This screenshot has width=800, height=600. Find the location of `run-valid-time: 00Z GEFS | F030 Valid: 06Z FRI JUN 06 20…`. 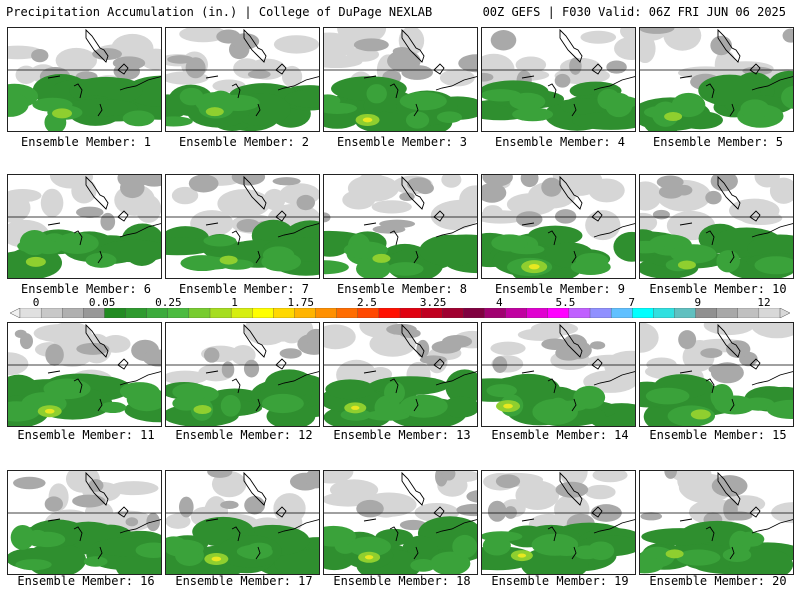

run-valid-time: 00Z GEFS | F030 Valid: 06Z FRI JUN 06 20… is located at coordinates (634, 12).